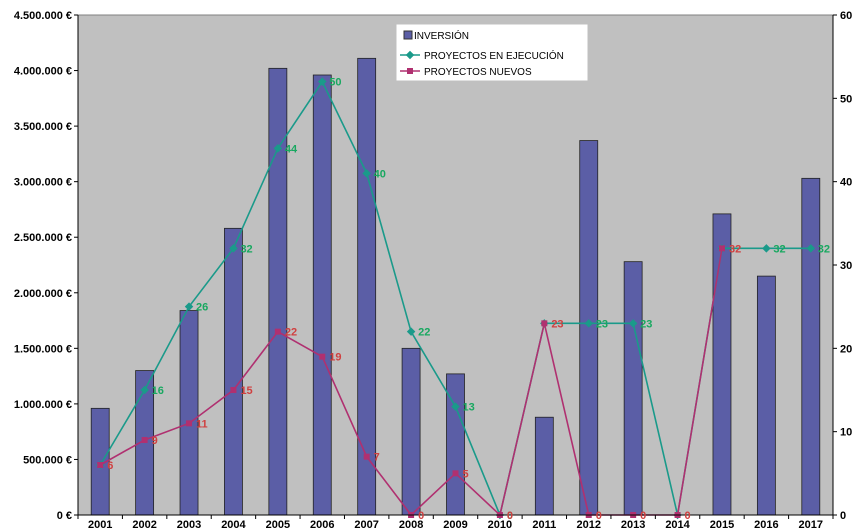 This screenshot has height=530, width=860. What do you see at coordinates (811, 524) in the screenshot?
I see `x-tick-label-2017: 2017` at bounding box center [811, 524].